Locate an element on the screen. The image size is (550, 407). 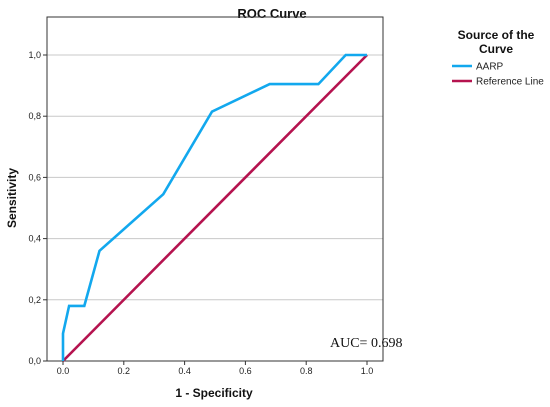
y-axis-label: Sensitivity is located at coordinates (12, 198).